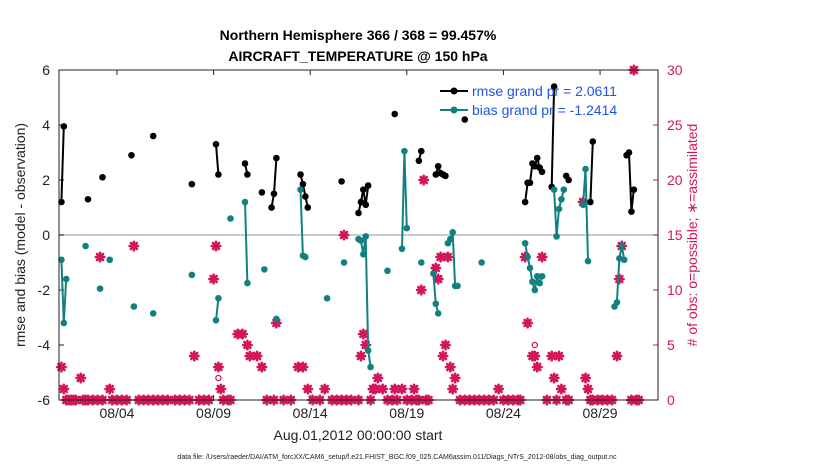 This screenshot has height=470, width=830. Describe the element at coordinates (217, 309) in the screenshot. I see `bias-line-segment` at that location.